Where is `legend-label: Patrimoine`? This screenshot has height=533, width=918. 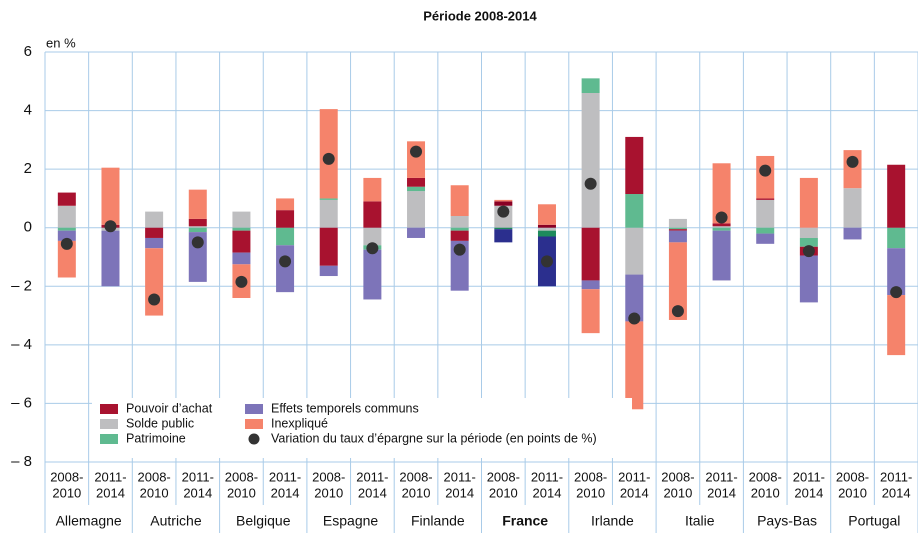 legend-label: Patrimoine is located at coordinates (156, 438).